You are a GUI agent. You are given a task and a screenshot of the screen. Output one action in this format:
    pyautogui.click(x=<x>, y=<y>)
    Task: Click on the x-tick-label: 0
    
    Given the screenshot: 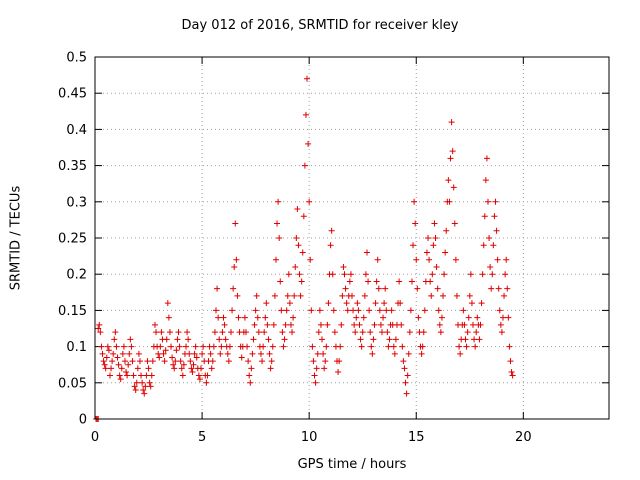 What is the action you would take?
    pyautogui.click(x=95, y=437)
    